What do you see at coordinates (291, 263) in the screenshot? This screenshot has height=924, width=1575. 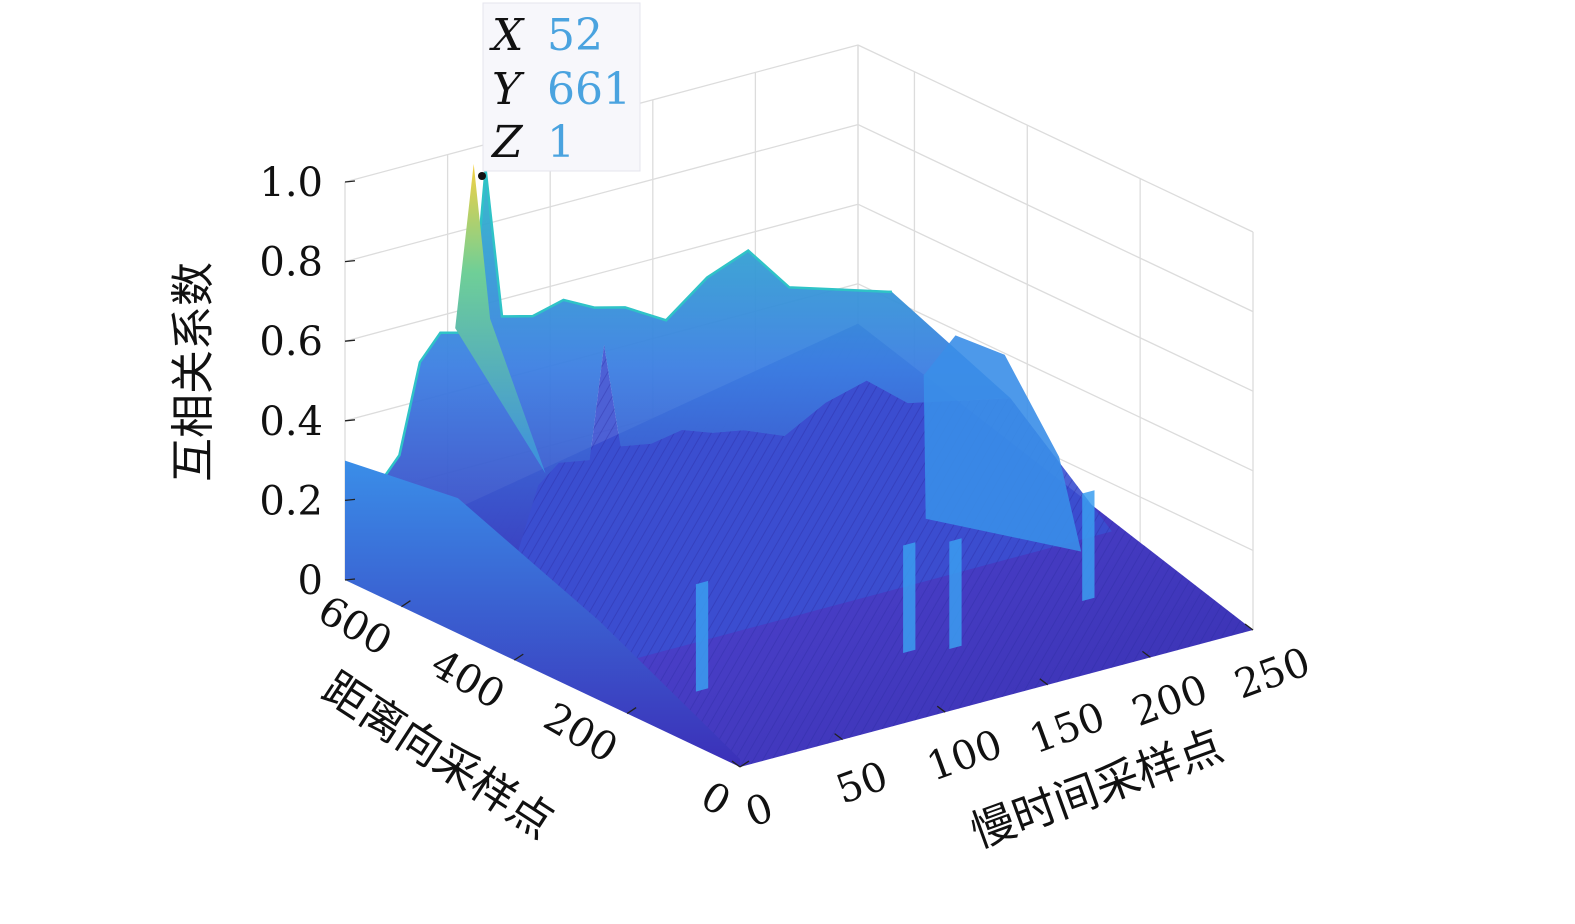 I see `z-tick-label: 0.8` at bounding box center [291, 263].